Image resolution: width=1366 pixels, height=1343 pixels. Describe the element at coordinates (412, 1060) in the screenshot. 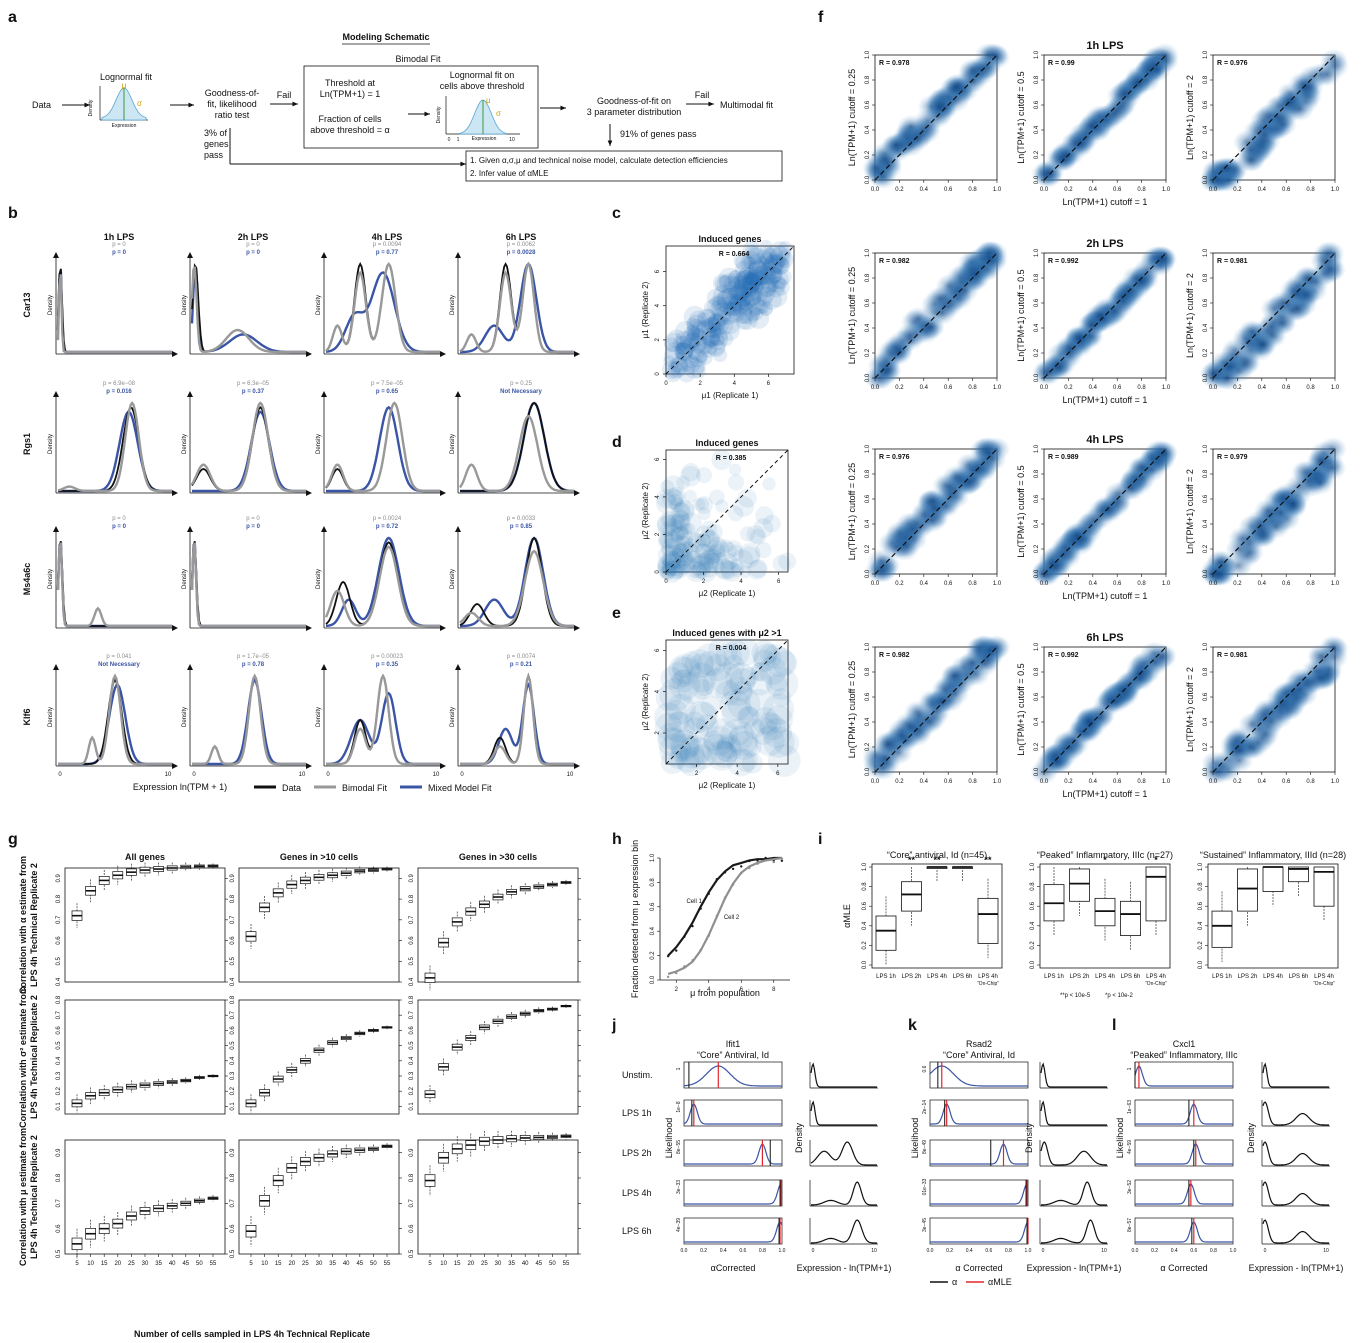

I see `g-ytick-label: 0.4` at that location.